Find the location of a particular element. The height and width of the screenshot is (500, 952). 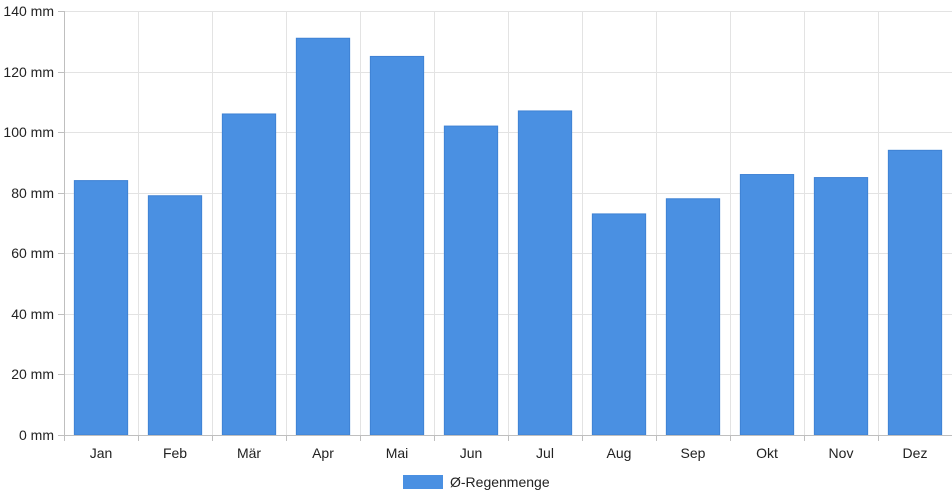

y-tick-label: 60 mm is located at coordinates (32, 253).